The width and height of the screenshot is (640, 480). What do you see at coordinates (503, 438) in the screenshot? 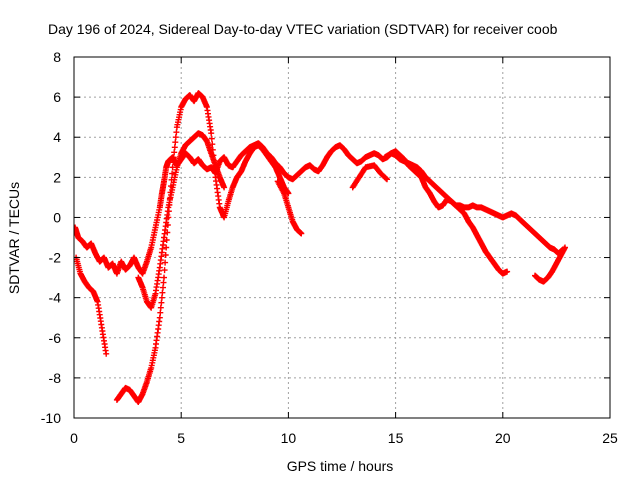
I see `x-tick-label: 20` at bounding box center [503, 438].